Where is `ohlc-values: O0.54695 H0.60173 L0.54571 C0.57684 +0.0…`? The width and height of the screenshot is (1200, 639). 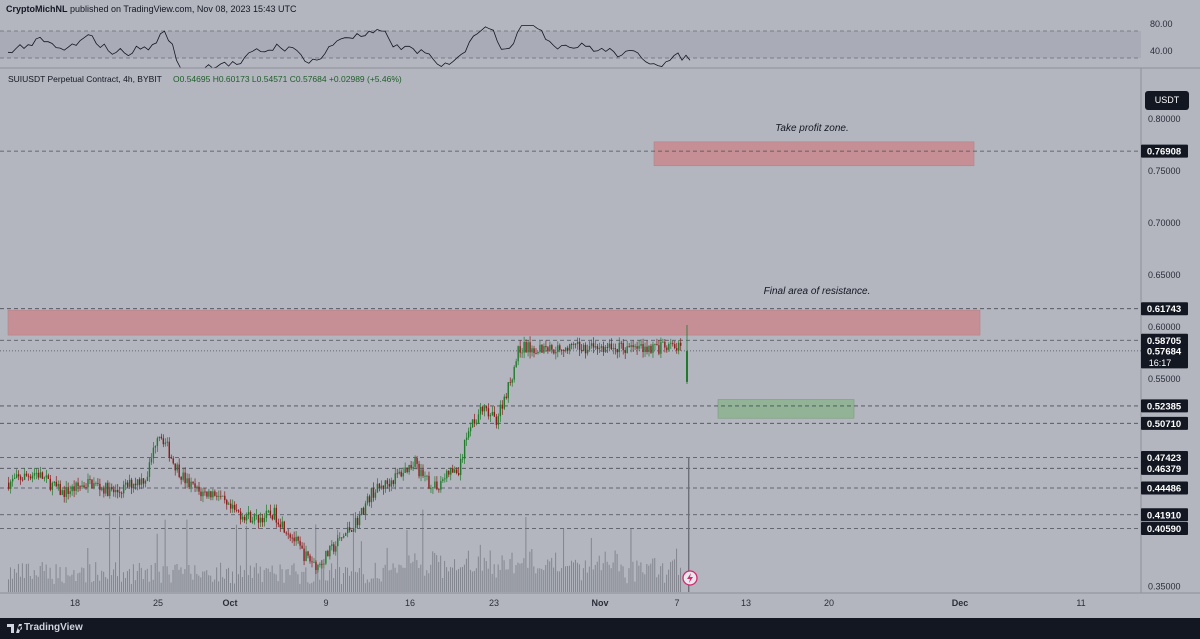
ohlc-values: O0.54695 H0.60173 L0.54571 C0.57684 +0.0… is located at coordinates (287, 79).